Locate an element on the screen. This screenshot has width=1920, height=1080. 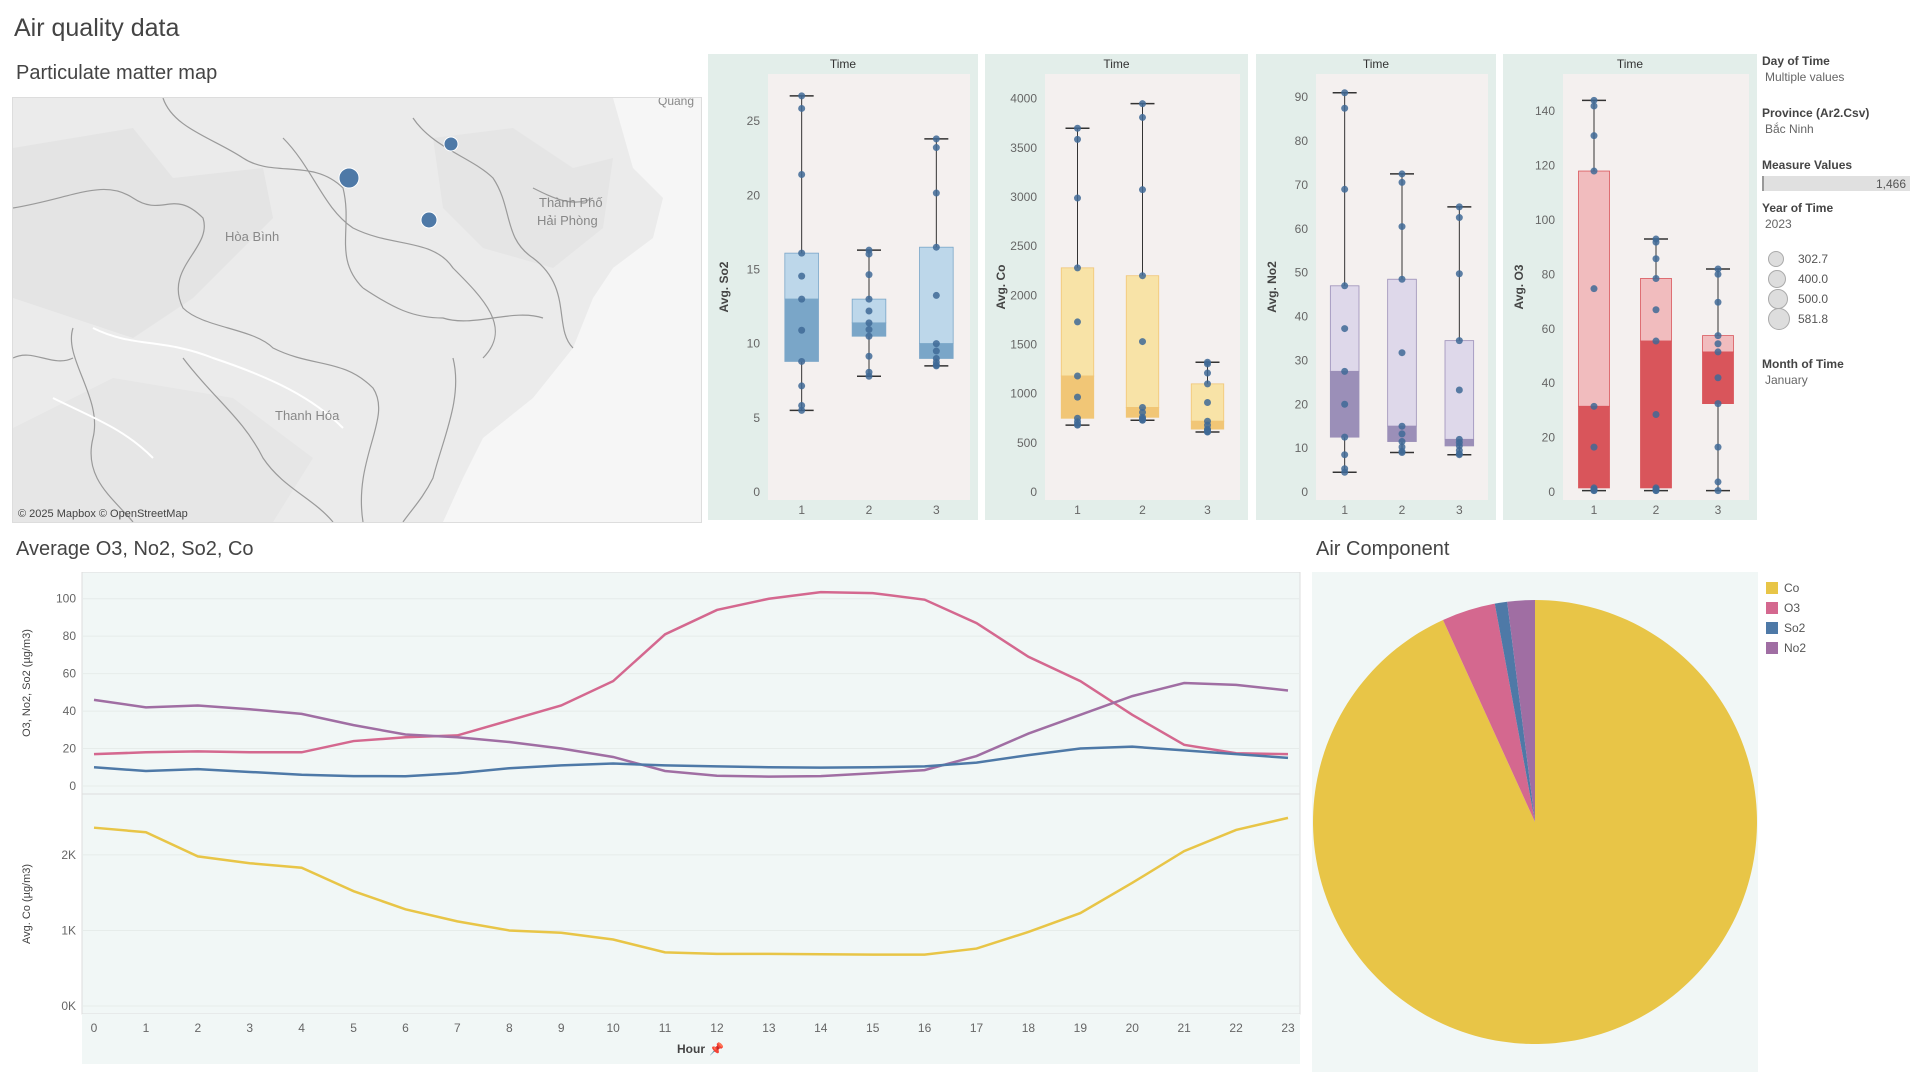
pie-panel is located at coordinates (1535, 822).